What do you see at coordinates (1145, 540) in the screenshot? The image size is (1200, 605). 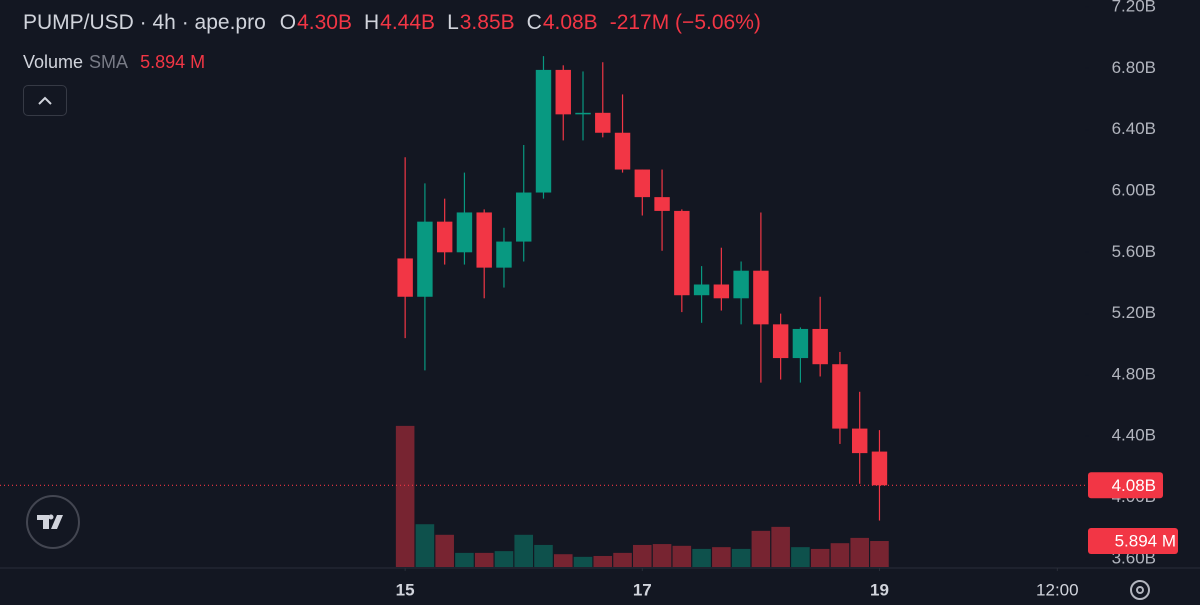 I see `last-volume-label: 5.894 M` at bounding box center [1145, 540].